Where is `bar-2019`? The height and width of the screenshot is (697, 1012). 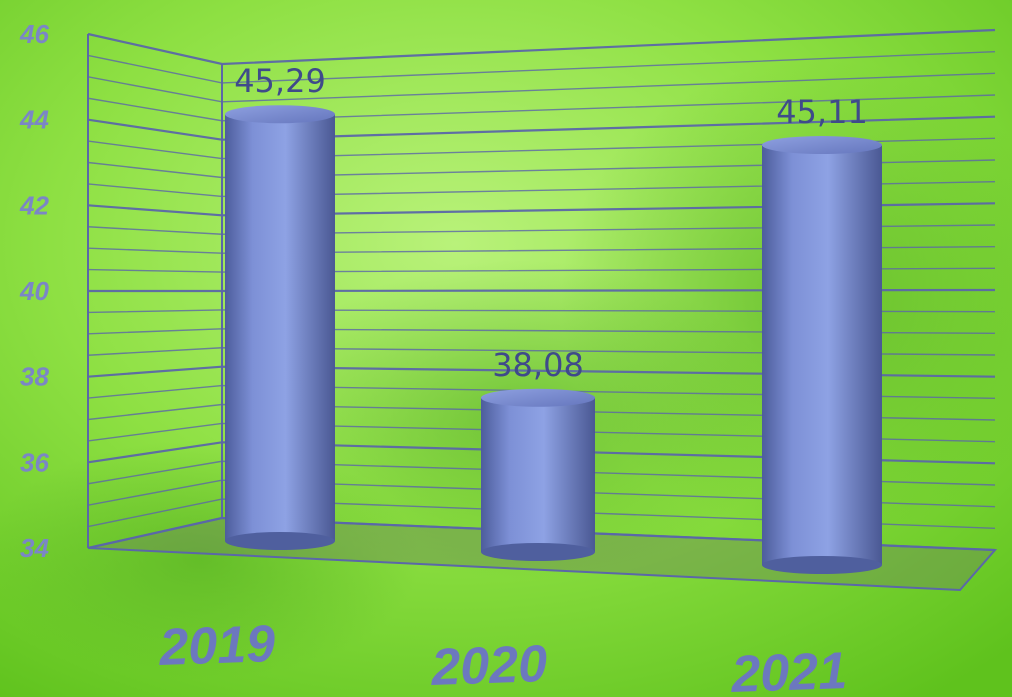 bar-2019 is located at coordinates (280, 327).